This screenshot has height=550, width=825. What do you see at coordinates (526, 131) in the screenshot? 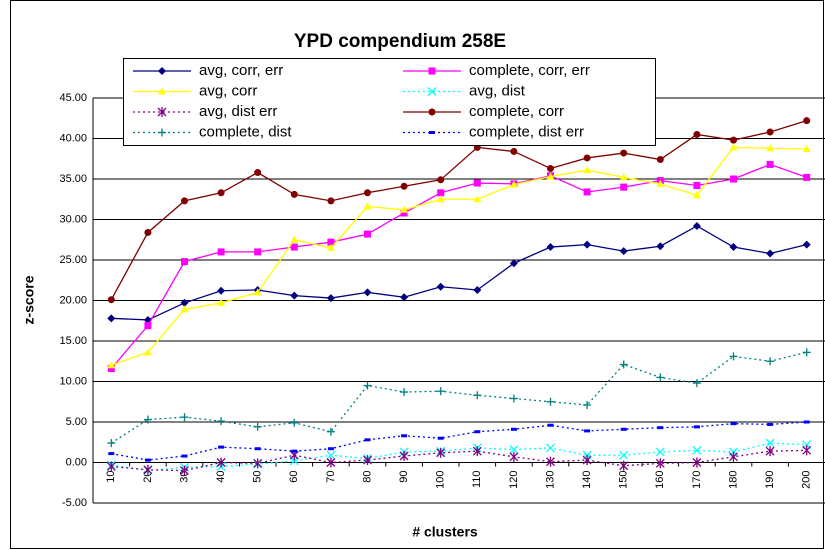
I see `legend-label: complete, dist err` at bounding box center [526, 131].